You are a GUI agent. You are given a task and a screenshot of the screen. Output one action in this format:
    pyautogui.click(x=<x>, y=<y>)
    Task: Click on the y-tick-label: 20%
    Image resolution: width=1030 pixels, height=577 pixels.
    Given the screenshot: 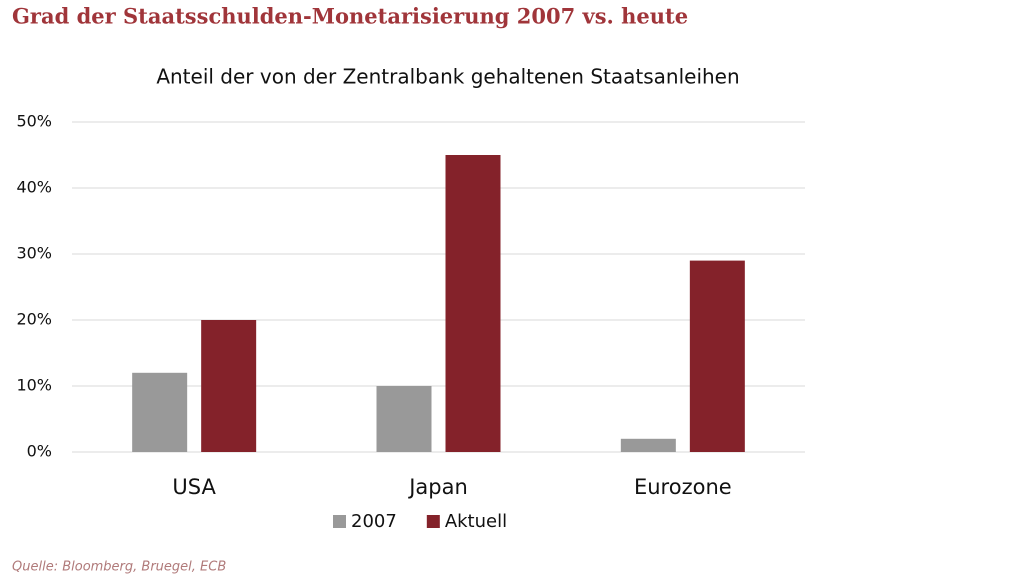 What is the action you would take?
    pyautogui.click(x=34, y=319)
    